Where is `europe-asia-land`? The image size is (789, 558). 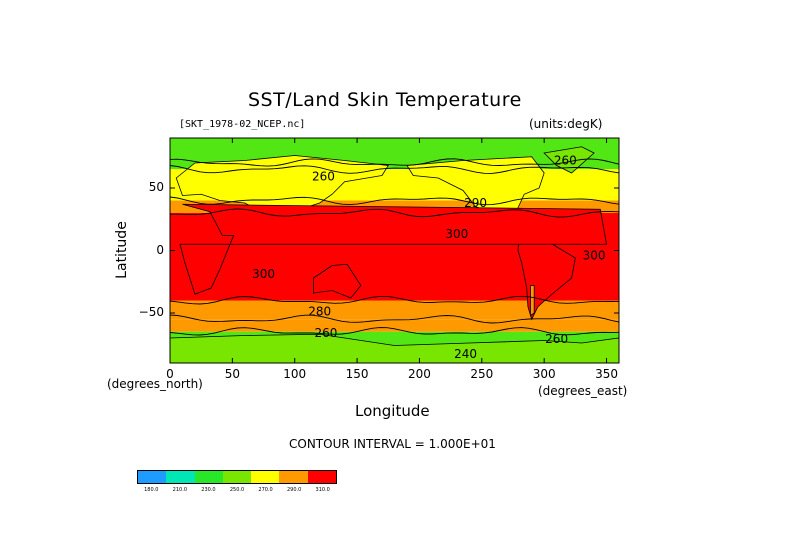 europe-asia-land is located at coordinates (282, 184).